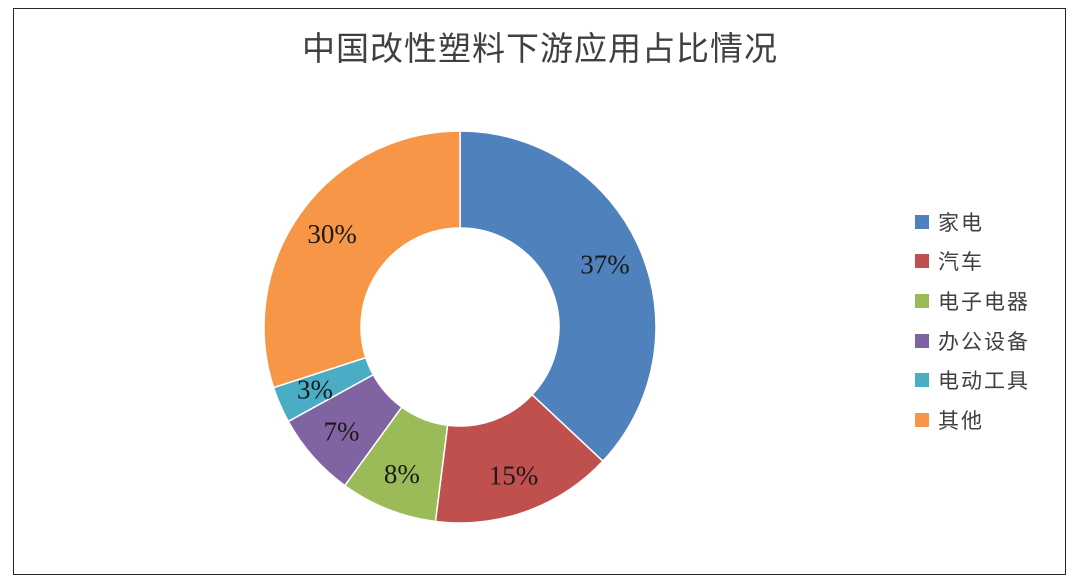  I want to click on legend-label: 电动工具, so click(984, 381).